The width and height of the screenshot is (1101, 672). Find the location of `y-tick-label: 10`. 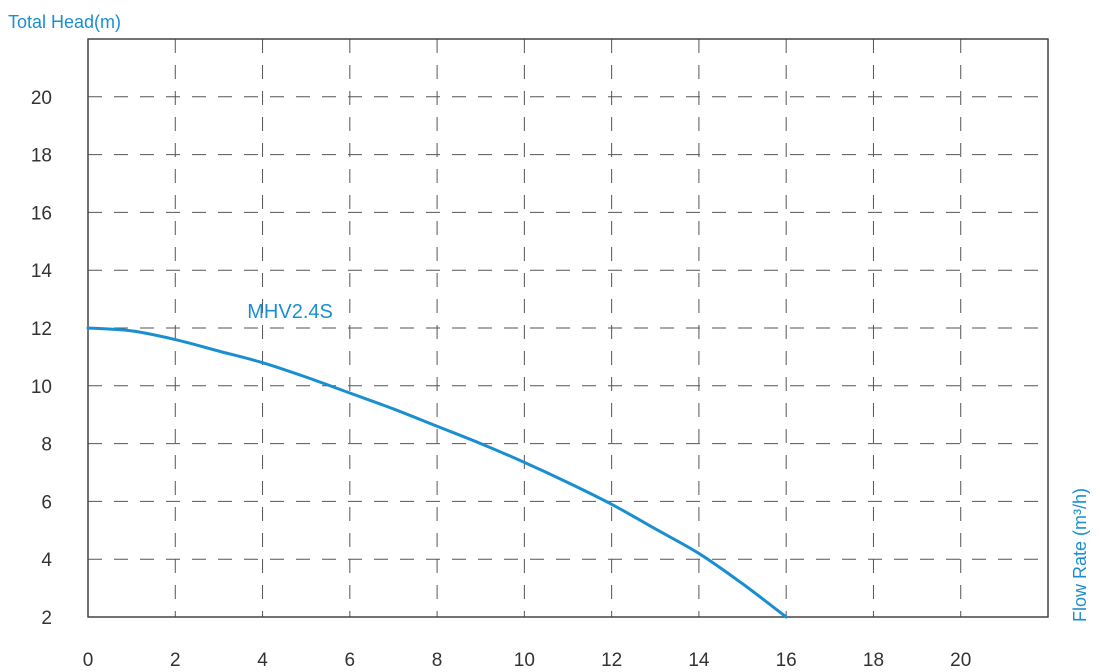

y-tick-label: 10 is located at coordinates (41, 387).